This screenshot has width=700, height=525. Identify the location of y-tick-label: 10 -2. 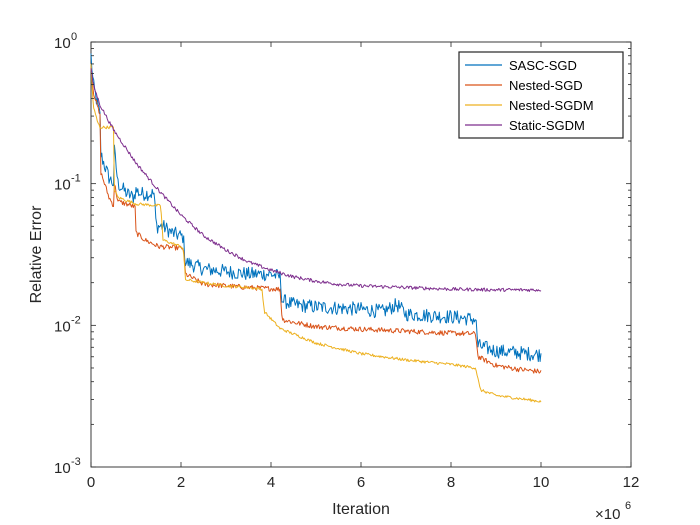
(67, 324).